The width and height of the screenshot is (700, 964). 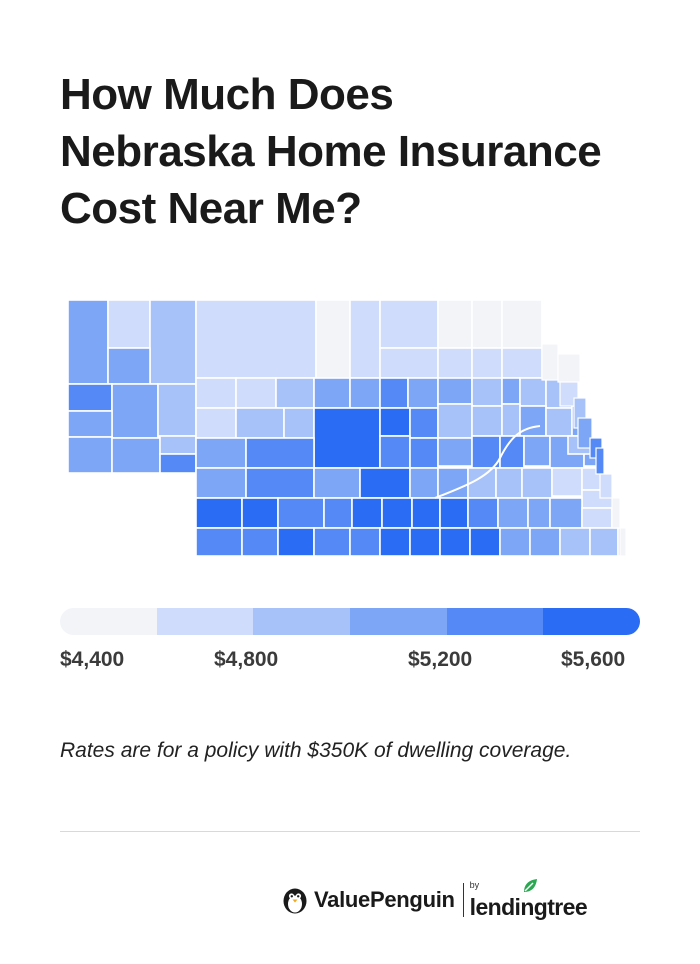 I want to click on legend-label-4400: $4,400, so click(x=92, y=659).